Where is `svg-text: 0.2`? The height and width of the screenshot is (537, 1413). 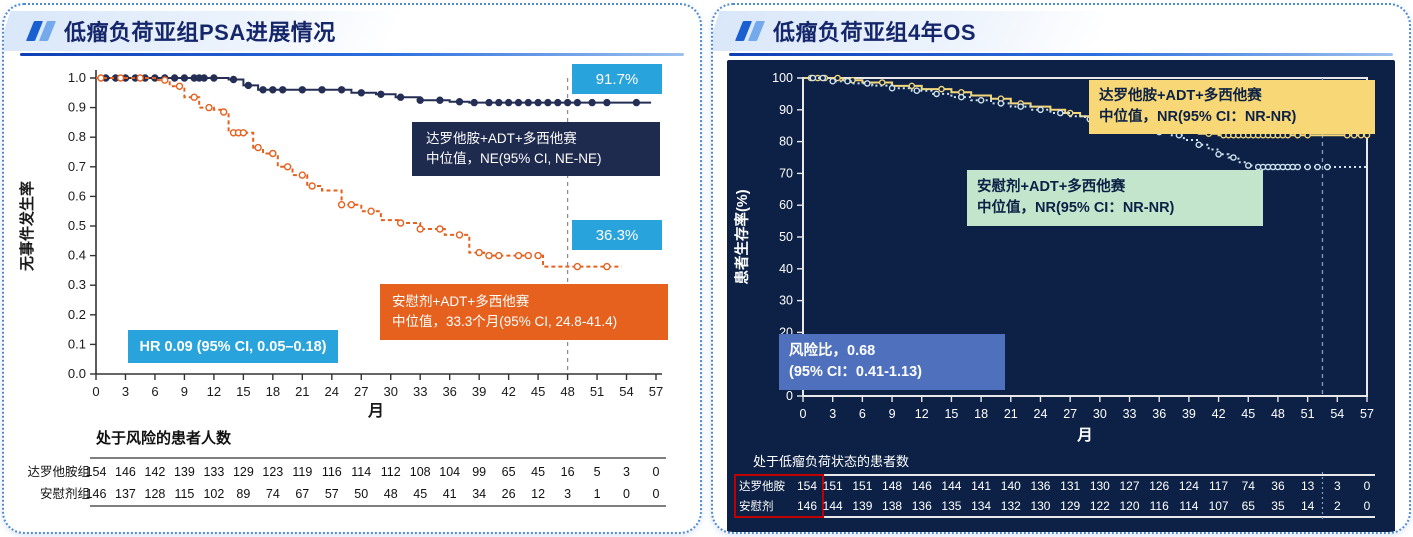 svg-text: 0.2 is located at coordinates (77, 314).